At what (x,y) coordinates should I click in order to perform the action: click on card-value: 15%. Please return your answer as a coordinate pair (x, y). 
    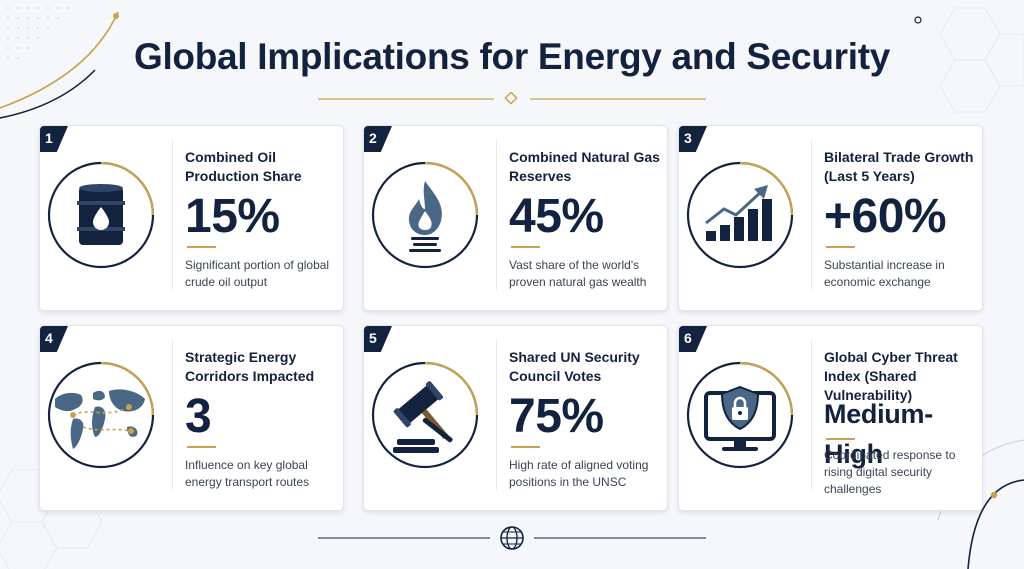
    Looking at the image, I should click on (232, 216).